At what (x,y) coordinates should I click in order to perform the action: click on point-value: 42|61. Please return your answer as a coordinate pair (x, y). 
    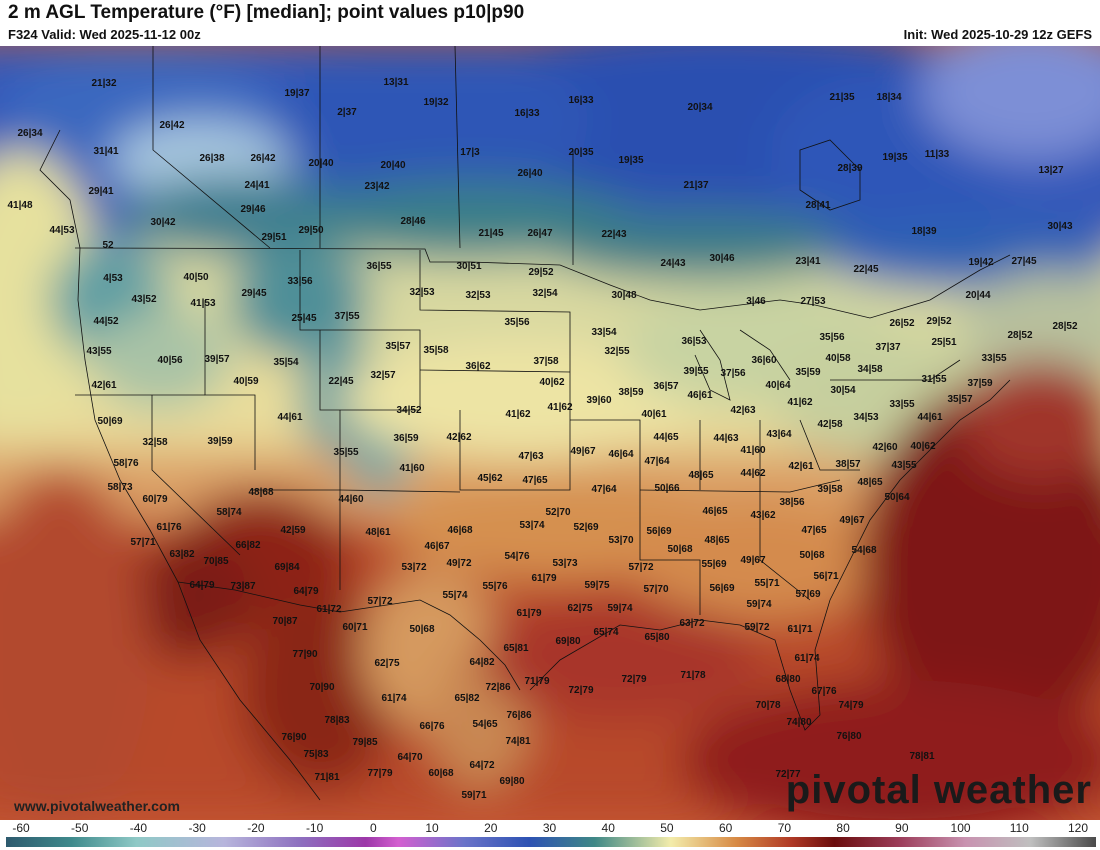
    Looking at the image, I should click on (800, 466).